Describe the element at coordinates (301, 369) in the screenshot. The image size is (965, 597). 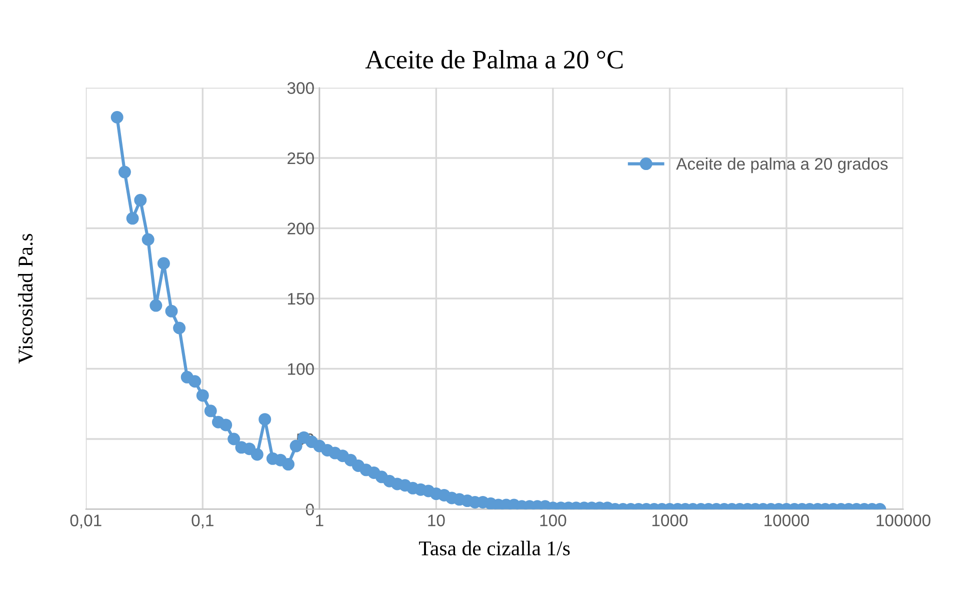
I see `y-tick-label: 100` at that location.